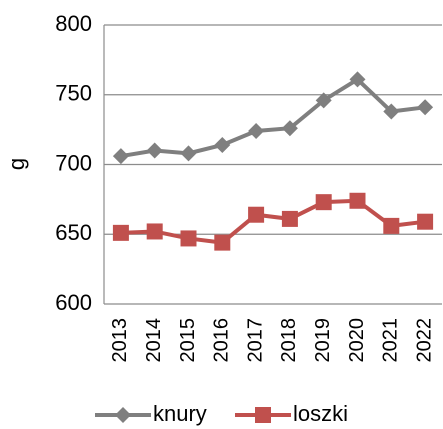  Describe the element at coordinates (73, 93) in the screenshot. I see `y-tick-label: 750` at that location.